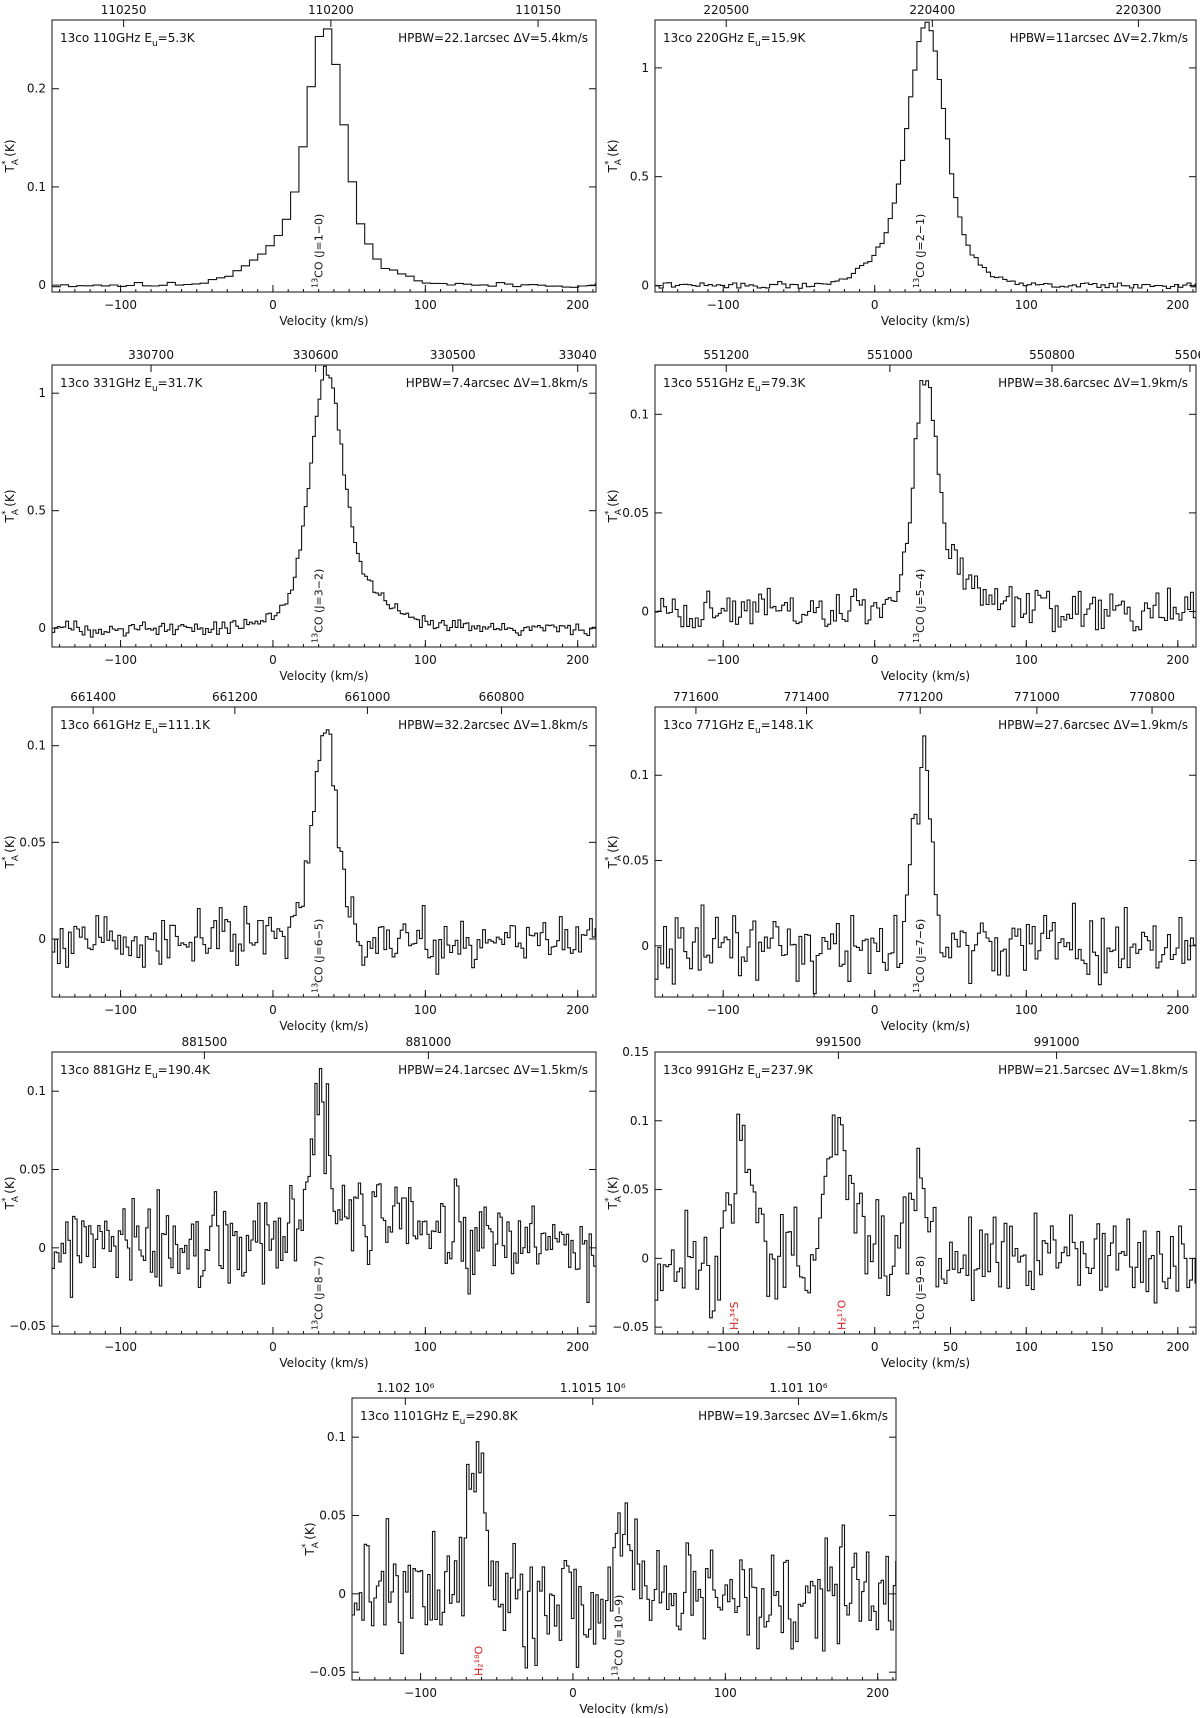 The image size is (1200, 1718). What do you see at coordinates (151, 355) in the screenshot?
I see `top-axis-label: 330700` at bounding box center [151, 355].